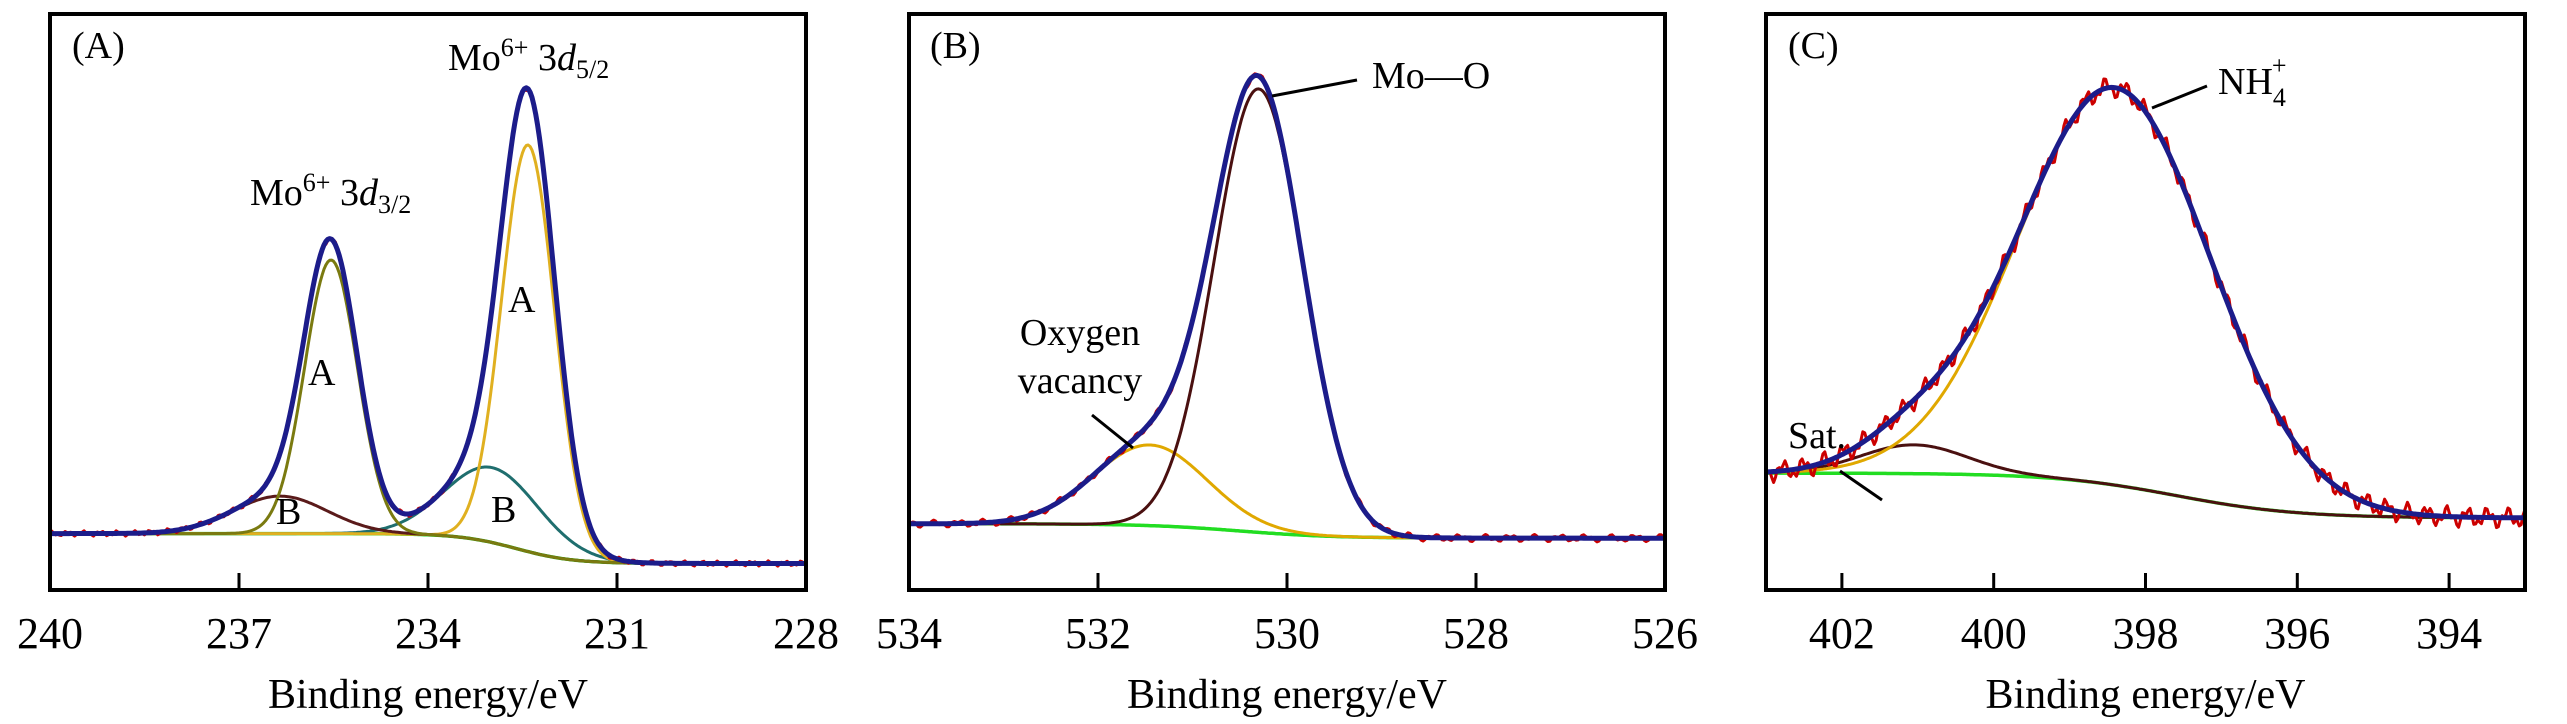 The image size is (2567, 724). I want to click on x-tick-label: 532, so click(1098, 633).